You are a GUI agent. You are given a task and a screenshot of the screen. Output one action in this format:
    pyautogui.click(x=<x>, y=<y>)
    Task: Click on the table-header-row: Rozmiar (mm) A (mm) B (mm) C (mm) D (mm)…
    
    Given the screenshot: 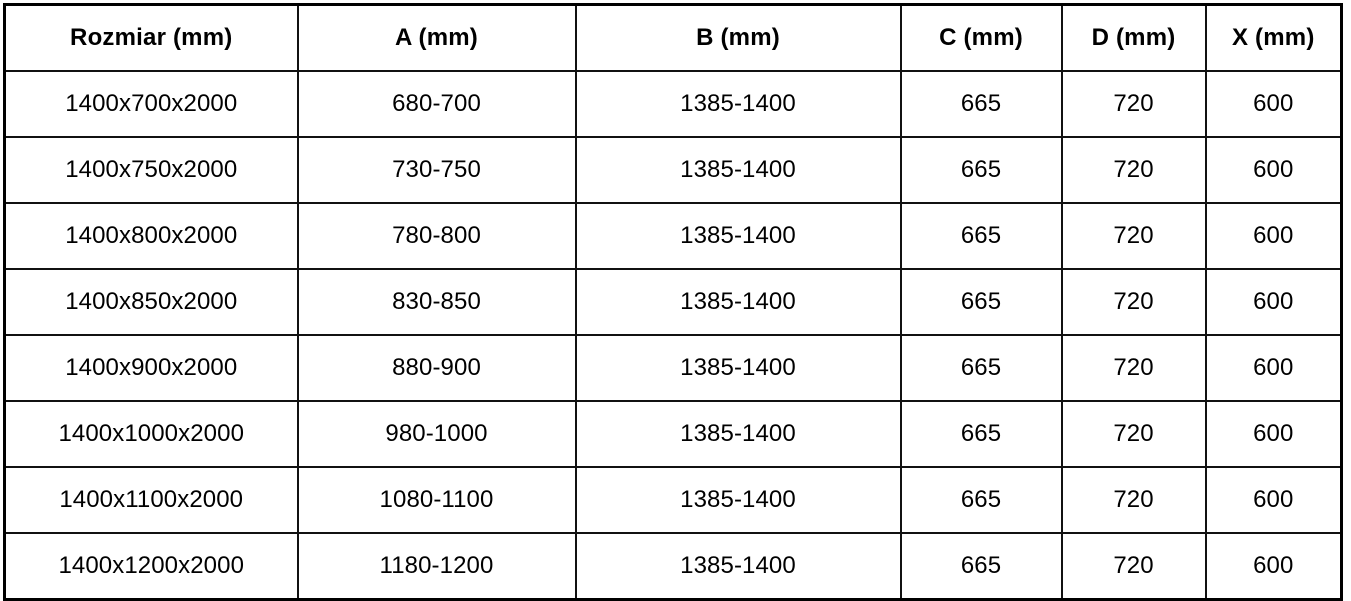 What is the action you would take?
    pyautogui.click(x=673, y=37)
    